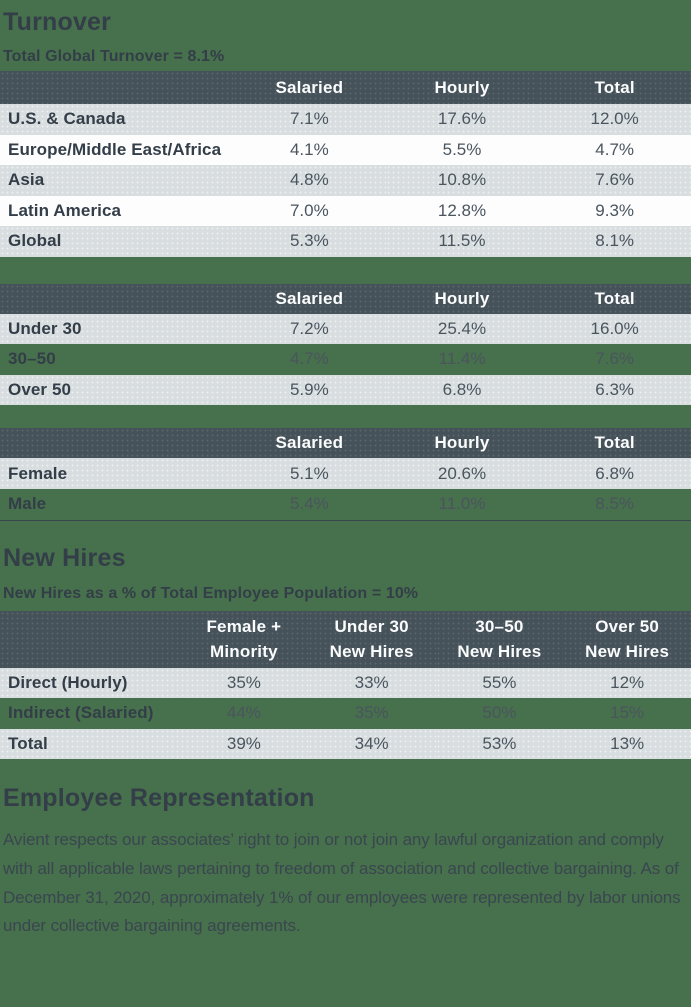 This screenshot has width=691, height=1007. I want to click on cell-value: 8.1%, so click(614, 241).